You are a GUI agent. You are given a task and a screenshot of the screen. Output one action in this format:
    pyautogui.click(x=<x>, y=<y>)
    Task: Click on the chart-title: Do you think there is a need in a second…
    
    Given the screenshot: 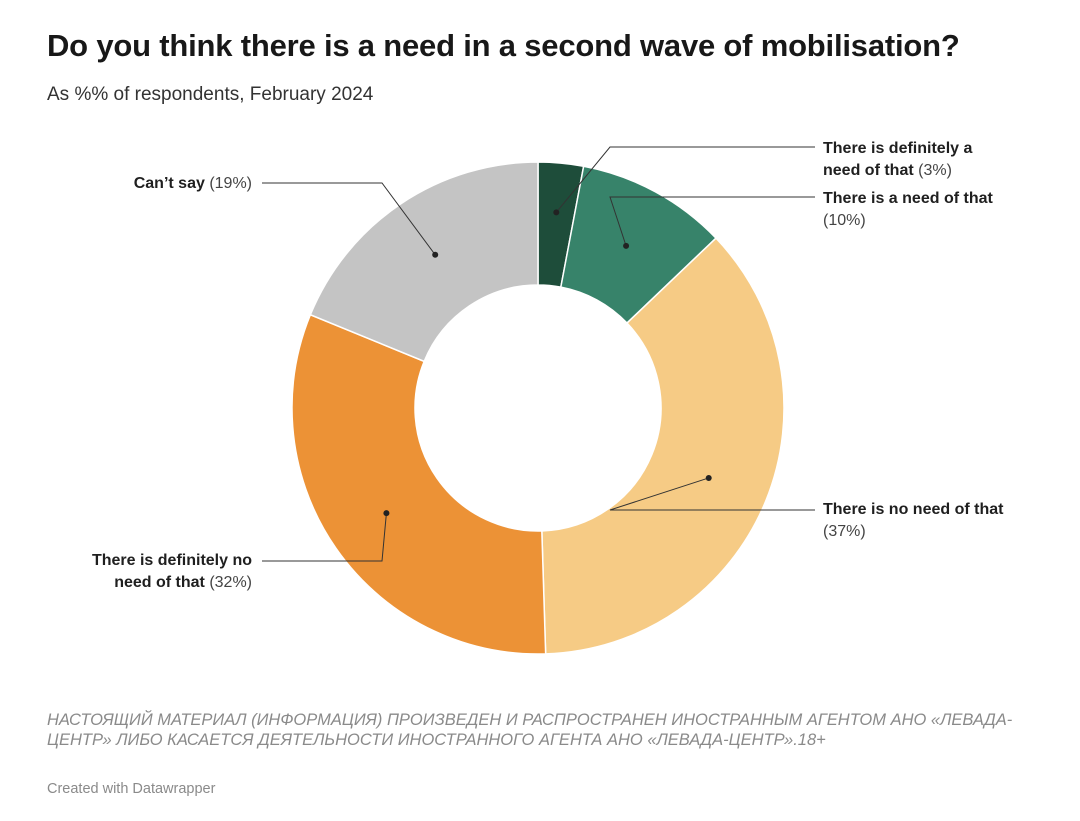 What is the action you would take?
    pyautogui.click(x=503, y=45)
    